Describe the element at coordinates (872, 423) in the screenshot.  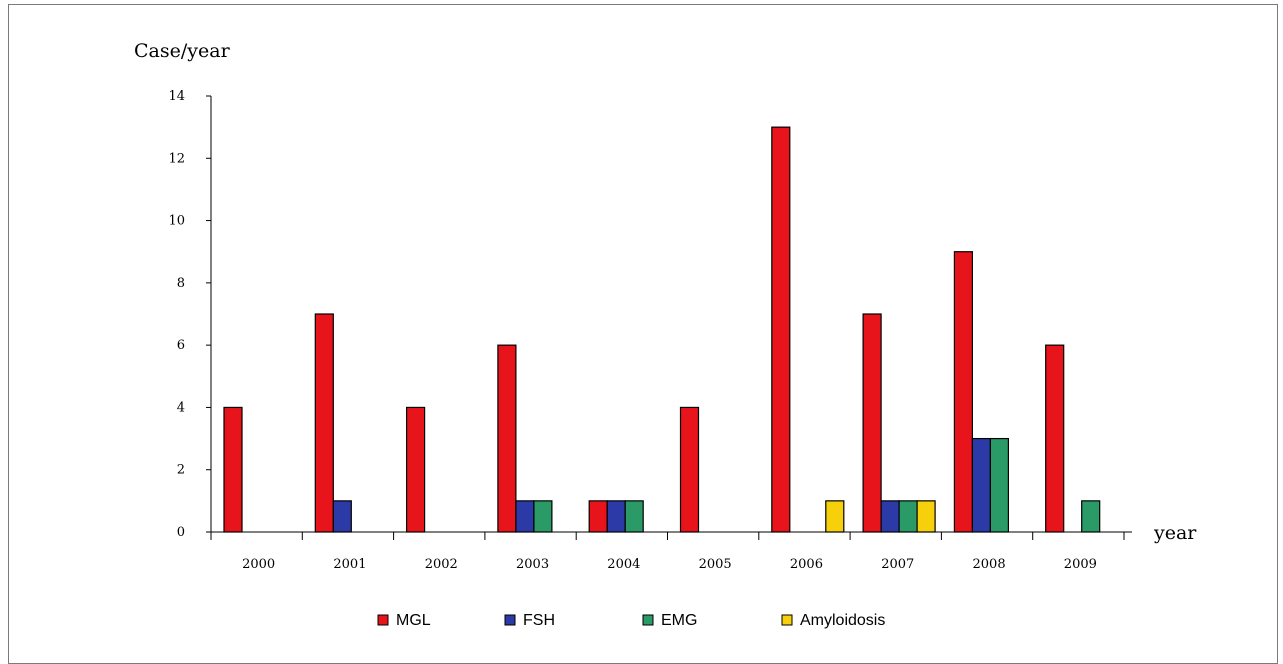
I see `bar-mgl-2007` at that location.